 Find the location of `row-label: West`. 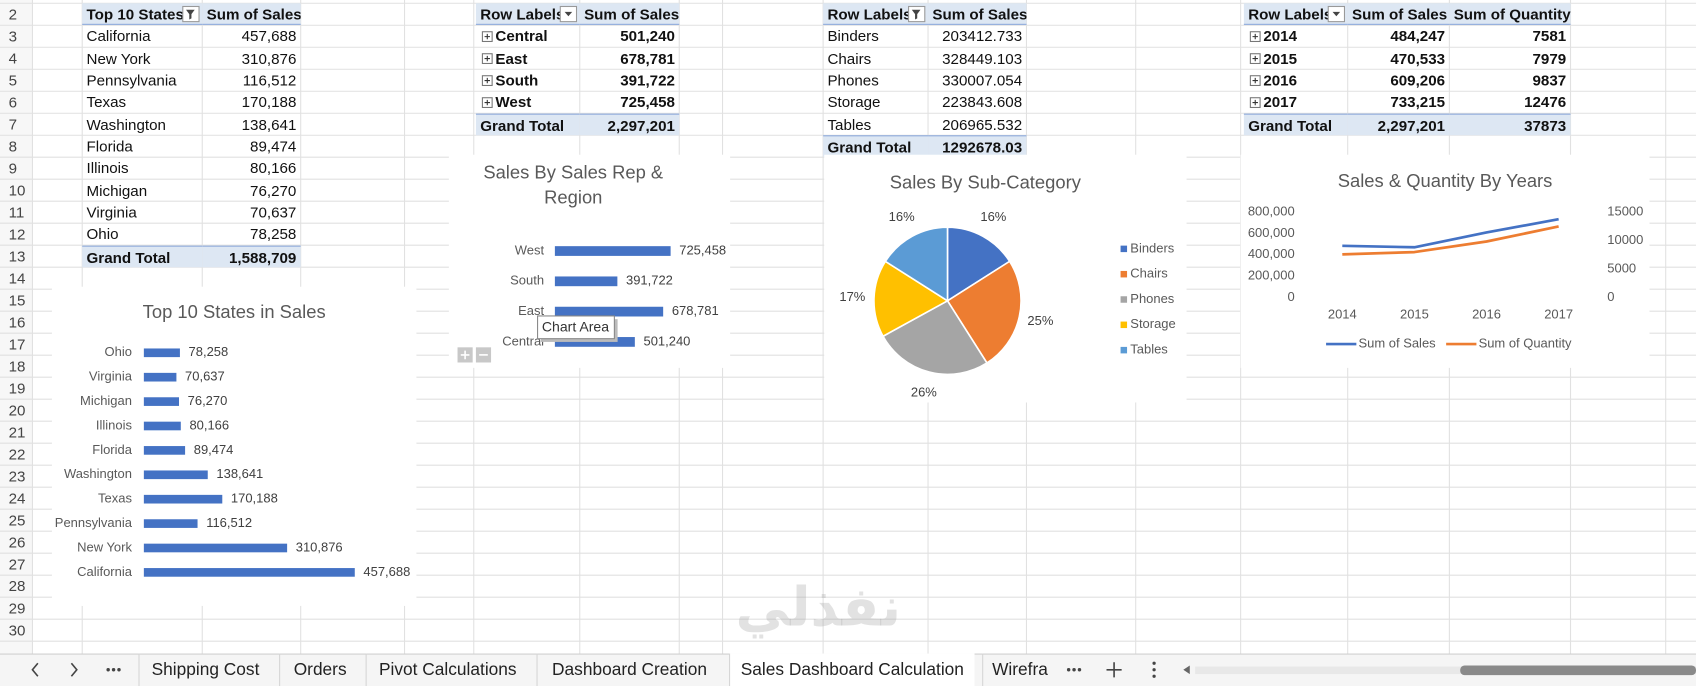

row-label: West is located at coordinates (513, 102).